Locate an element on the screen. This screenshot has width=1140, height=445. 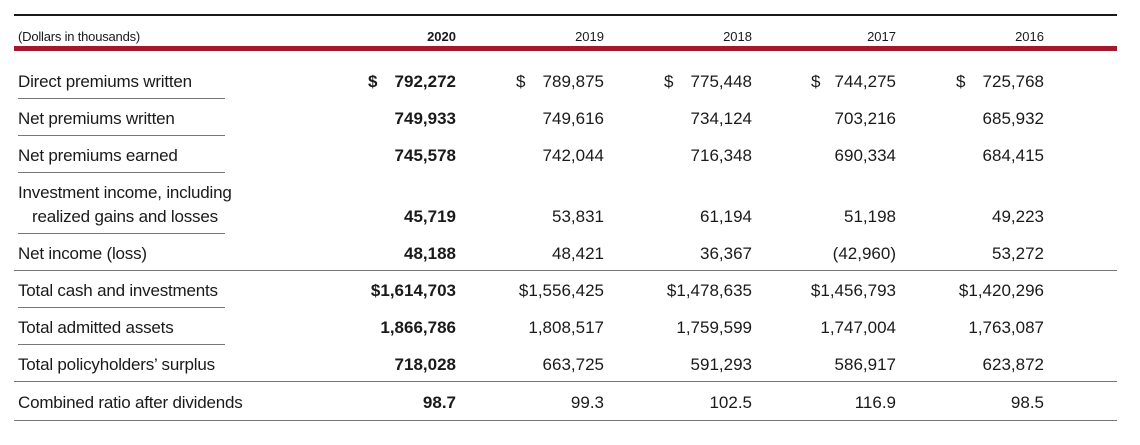
row-label: Total cash and investments is located at coordinates (118, 290).